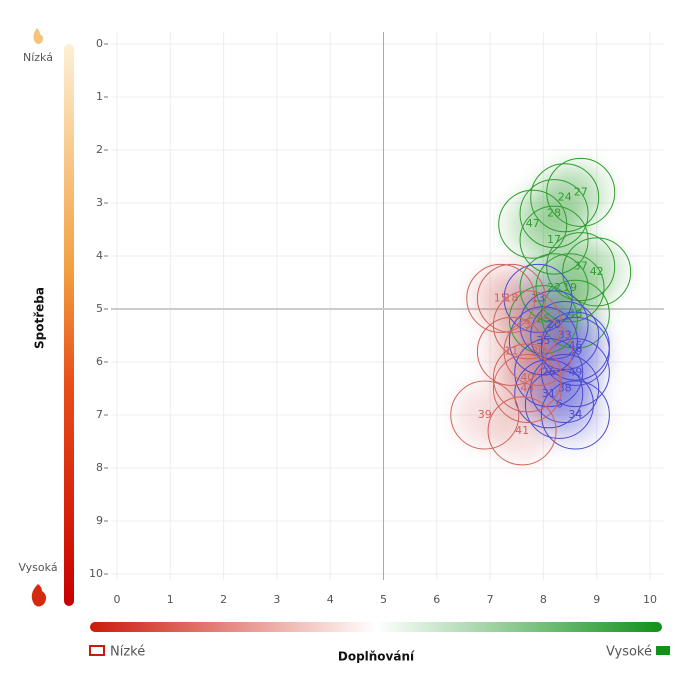 The width and height of the screenshot is (692, 696). I want to click on y-tick-label: 3, so click(99, 202).